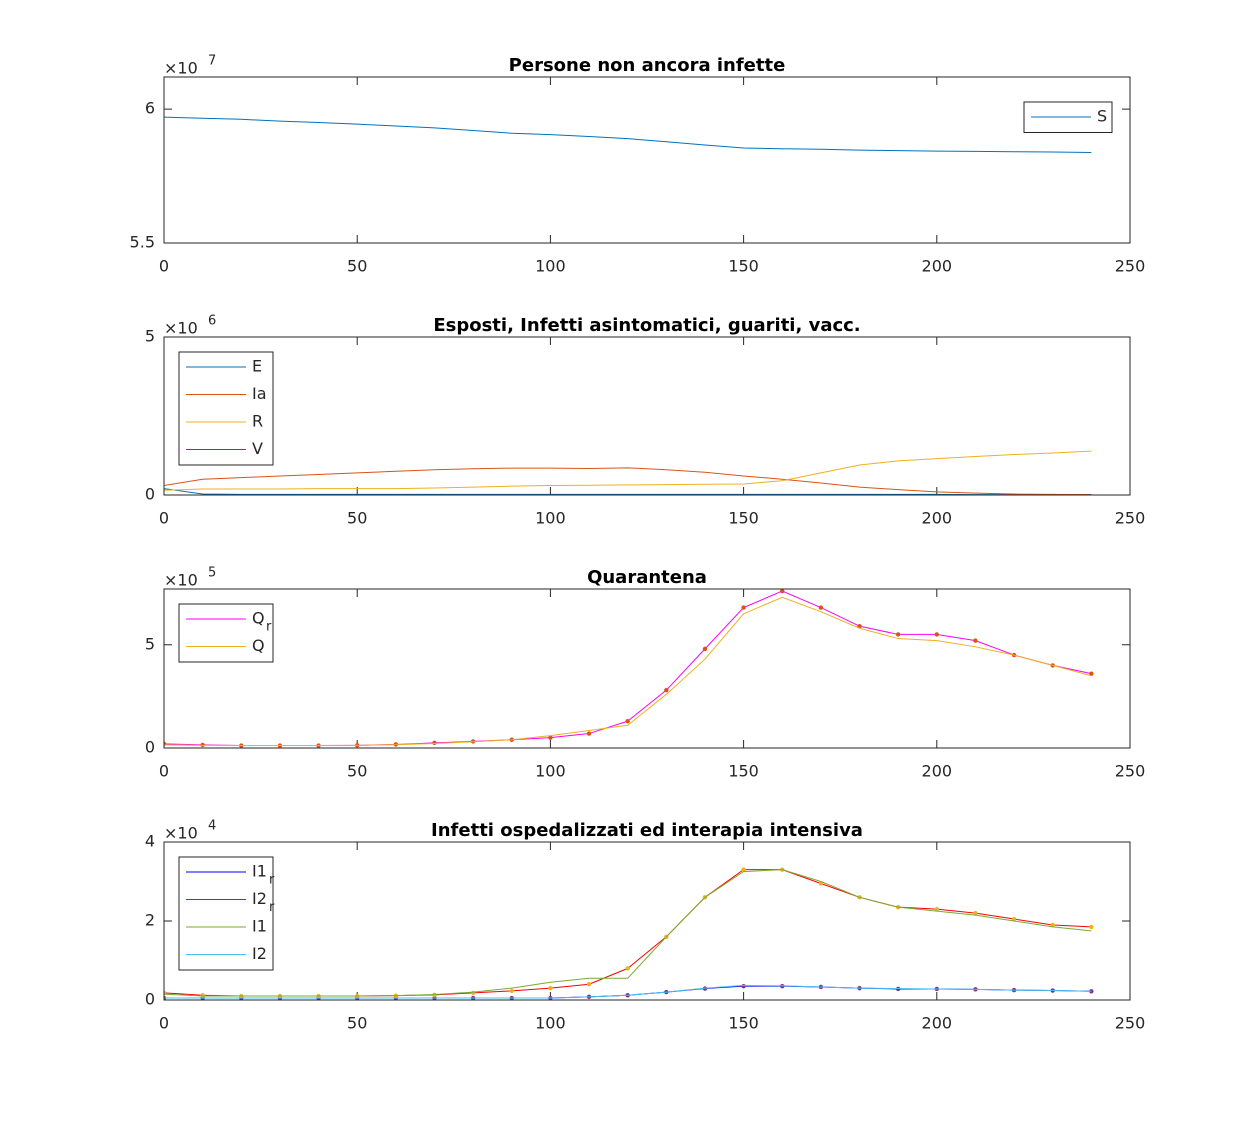  Describe the element at coordinates (150, 841) in the screenshot. I see `y-tick-label: 4` at that location.